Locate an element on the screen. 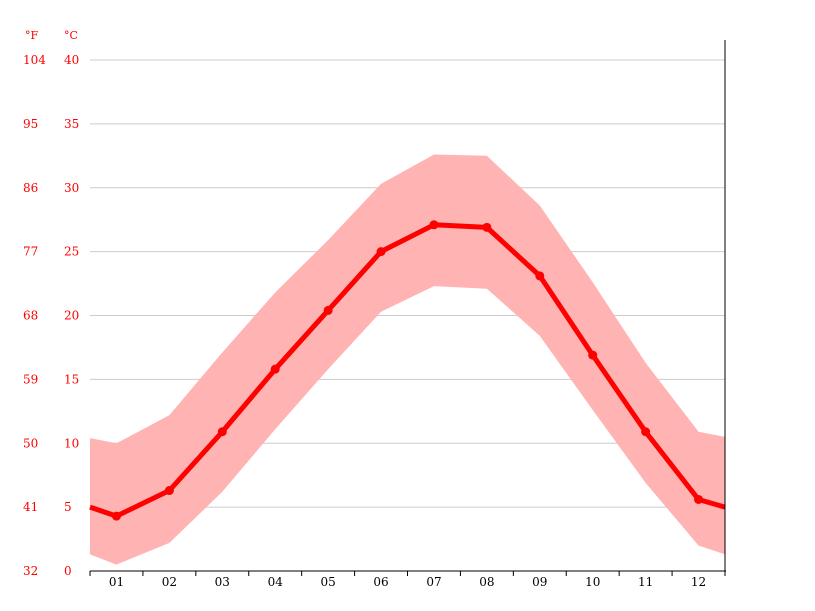 The height and width of the screenshot is (611, 815). y-tick-label-celsius: 5 is located at coordinates (68, 507).